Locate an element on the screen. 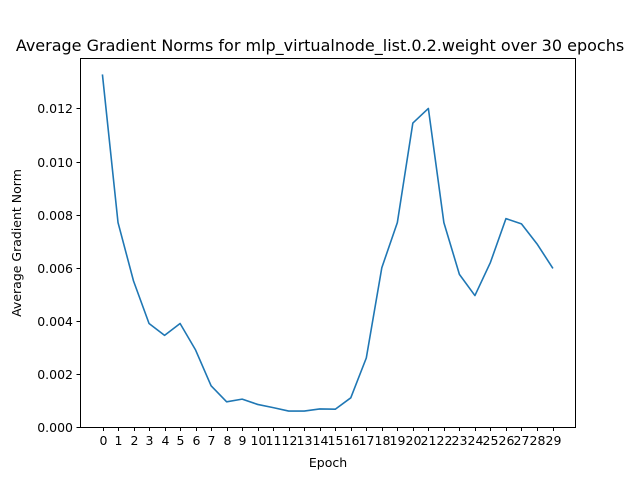 The image size is (640, 480). x-tick-label: 26 is located at coordinates (507, 440).